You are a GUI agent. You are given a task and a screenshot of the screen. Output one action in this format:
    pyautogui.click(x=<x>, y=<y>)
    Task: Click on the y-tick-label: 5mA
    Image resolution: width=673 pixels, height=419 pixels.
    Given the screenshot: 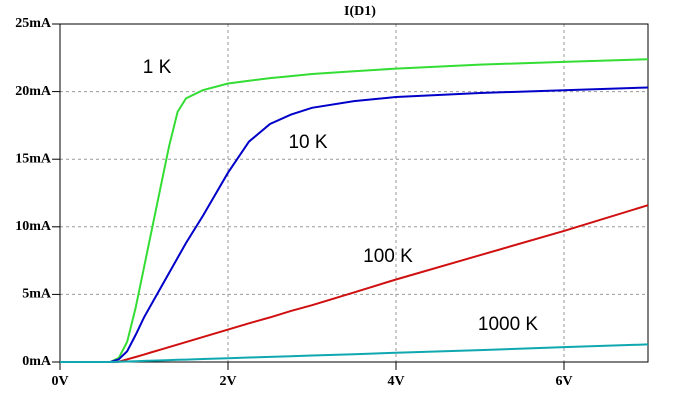 What is the action you would take?
    pyautogui.click(x=37, y=294)
    